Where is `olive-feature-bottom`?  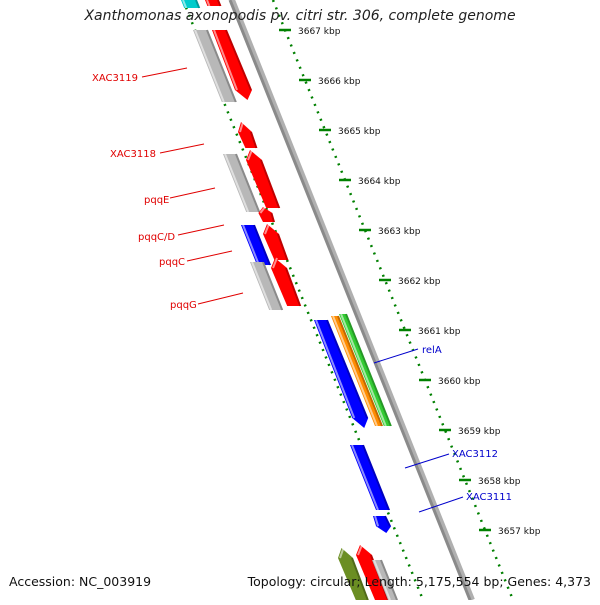 olive-feature-bottom is located at coordinates (353, 574).